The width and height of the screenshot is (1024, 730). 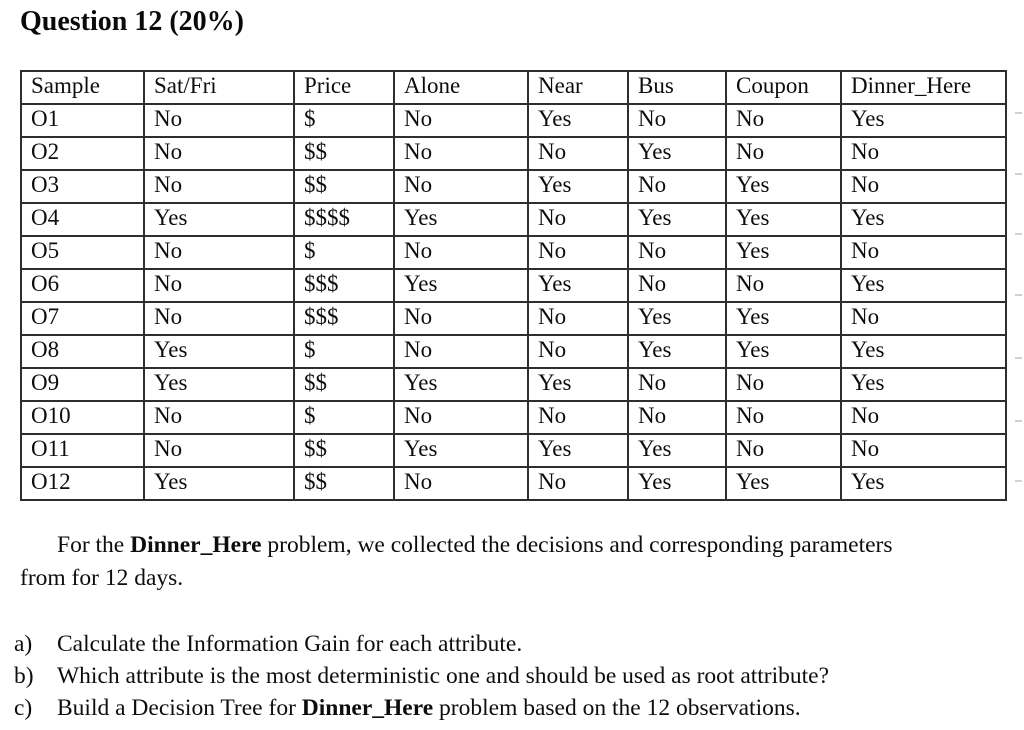 I want to click on question-marker-c: c), so click(x=23, y=708).